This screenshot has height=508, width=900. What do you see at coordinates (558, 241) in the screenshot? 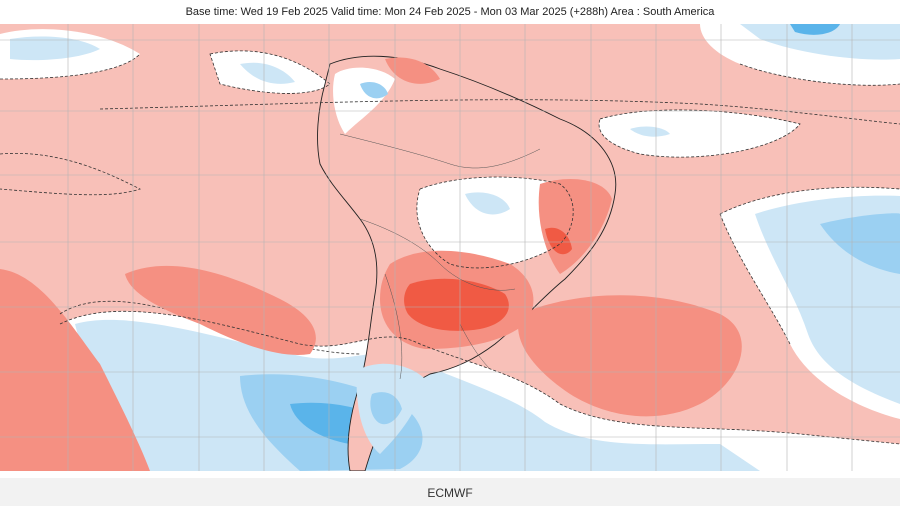
I see `northeast-brazil-hot` at bounding box center [558, 241].